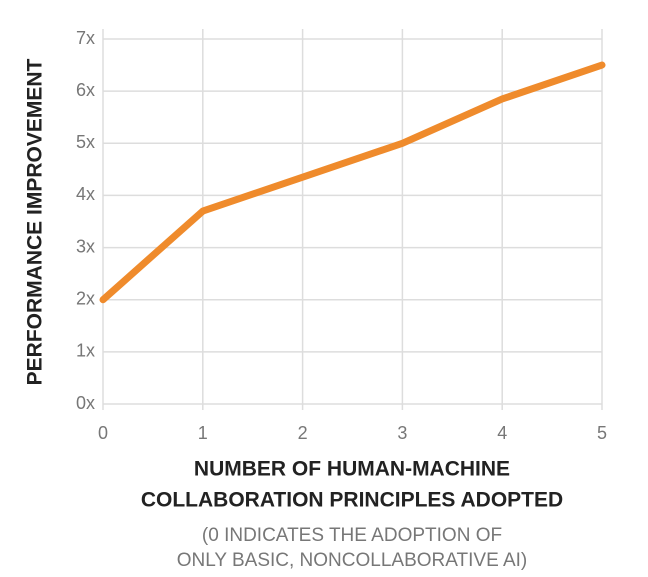 Image resolution: width=648 pixels, height=577 pixels. I want to click on note: ONLY BASIC, NONCOLLABORATIVE AI), so click(352, 560).